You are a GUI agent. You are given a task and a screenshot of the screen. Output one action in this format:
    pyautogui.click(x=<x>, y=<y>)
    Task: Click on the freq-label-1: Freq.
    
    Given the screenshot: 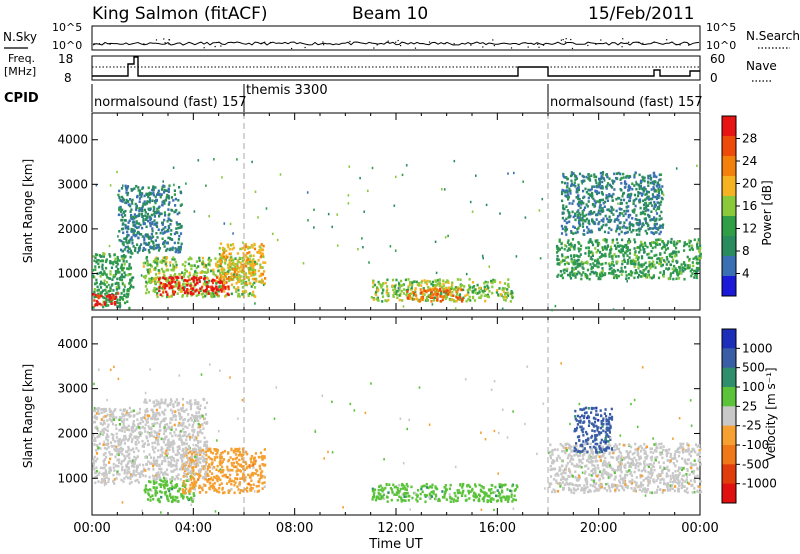 What is the action you would take?
    pyautogui.click(x=21, y=58)
    